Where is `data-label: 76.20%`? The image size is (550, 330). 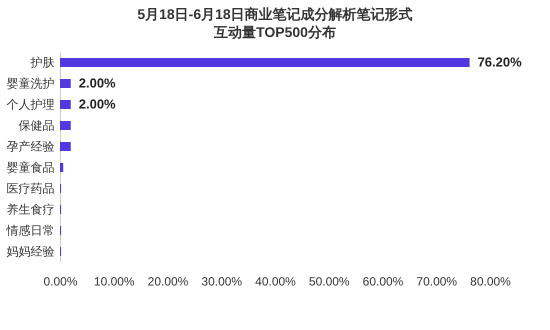 data-label: 76.20% is located at coordinates (500, 62).